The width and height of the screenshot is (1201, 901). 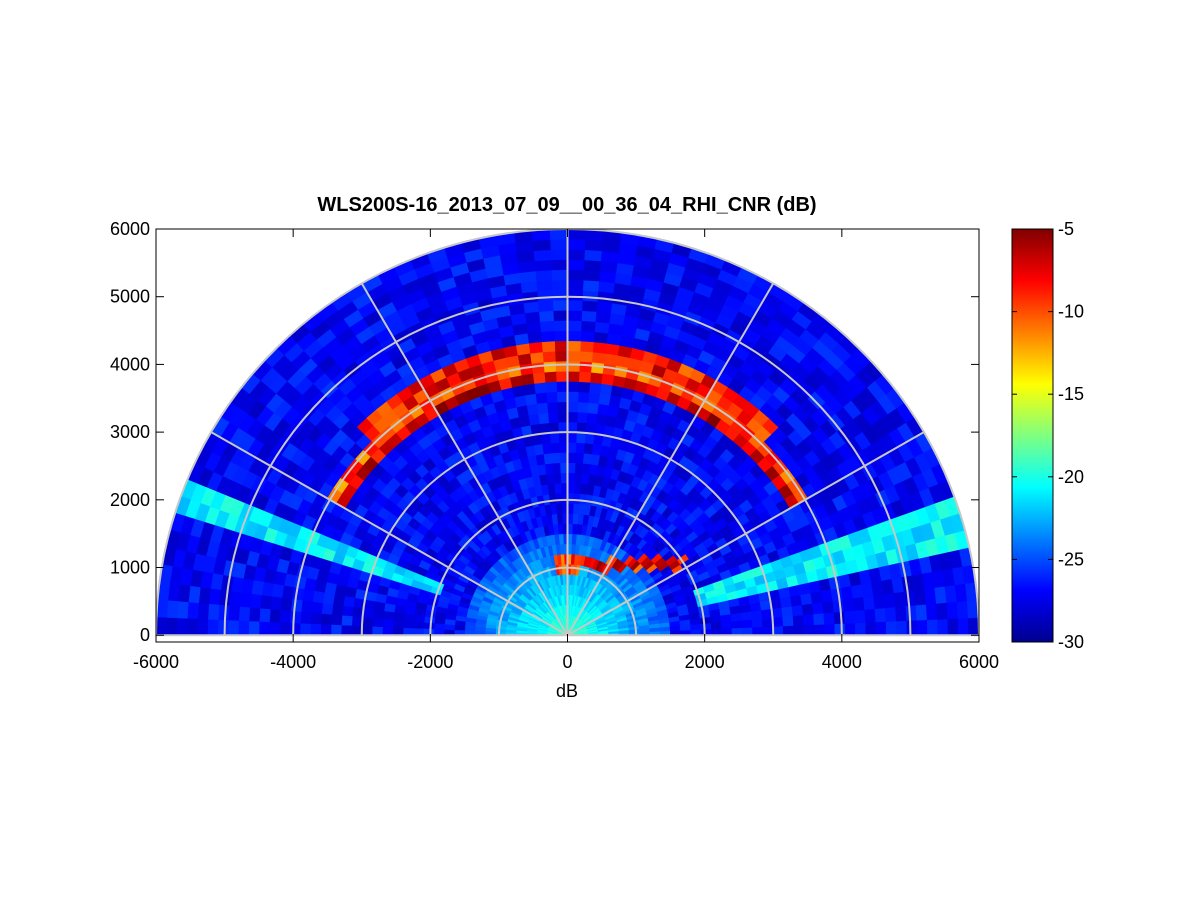 What do you see at coordinates (130, 297) in the screenshot?
I see `y-tick-label: 5000` at bounding box center [130, 297].